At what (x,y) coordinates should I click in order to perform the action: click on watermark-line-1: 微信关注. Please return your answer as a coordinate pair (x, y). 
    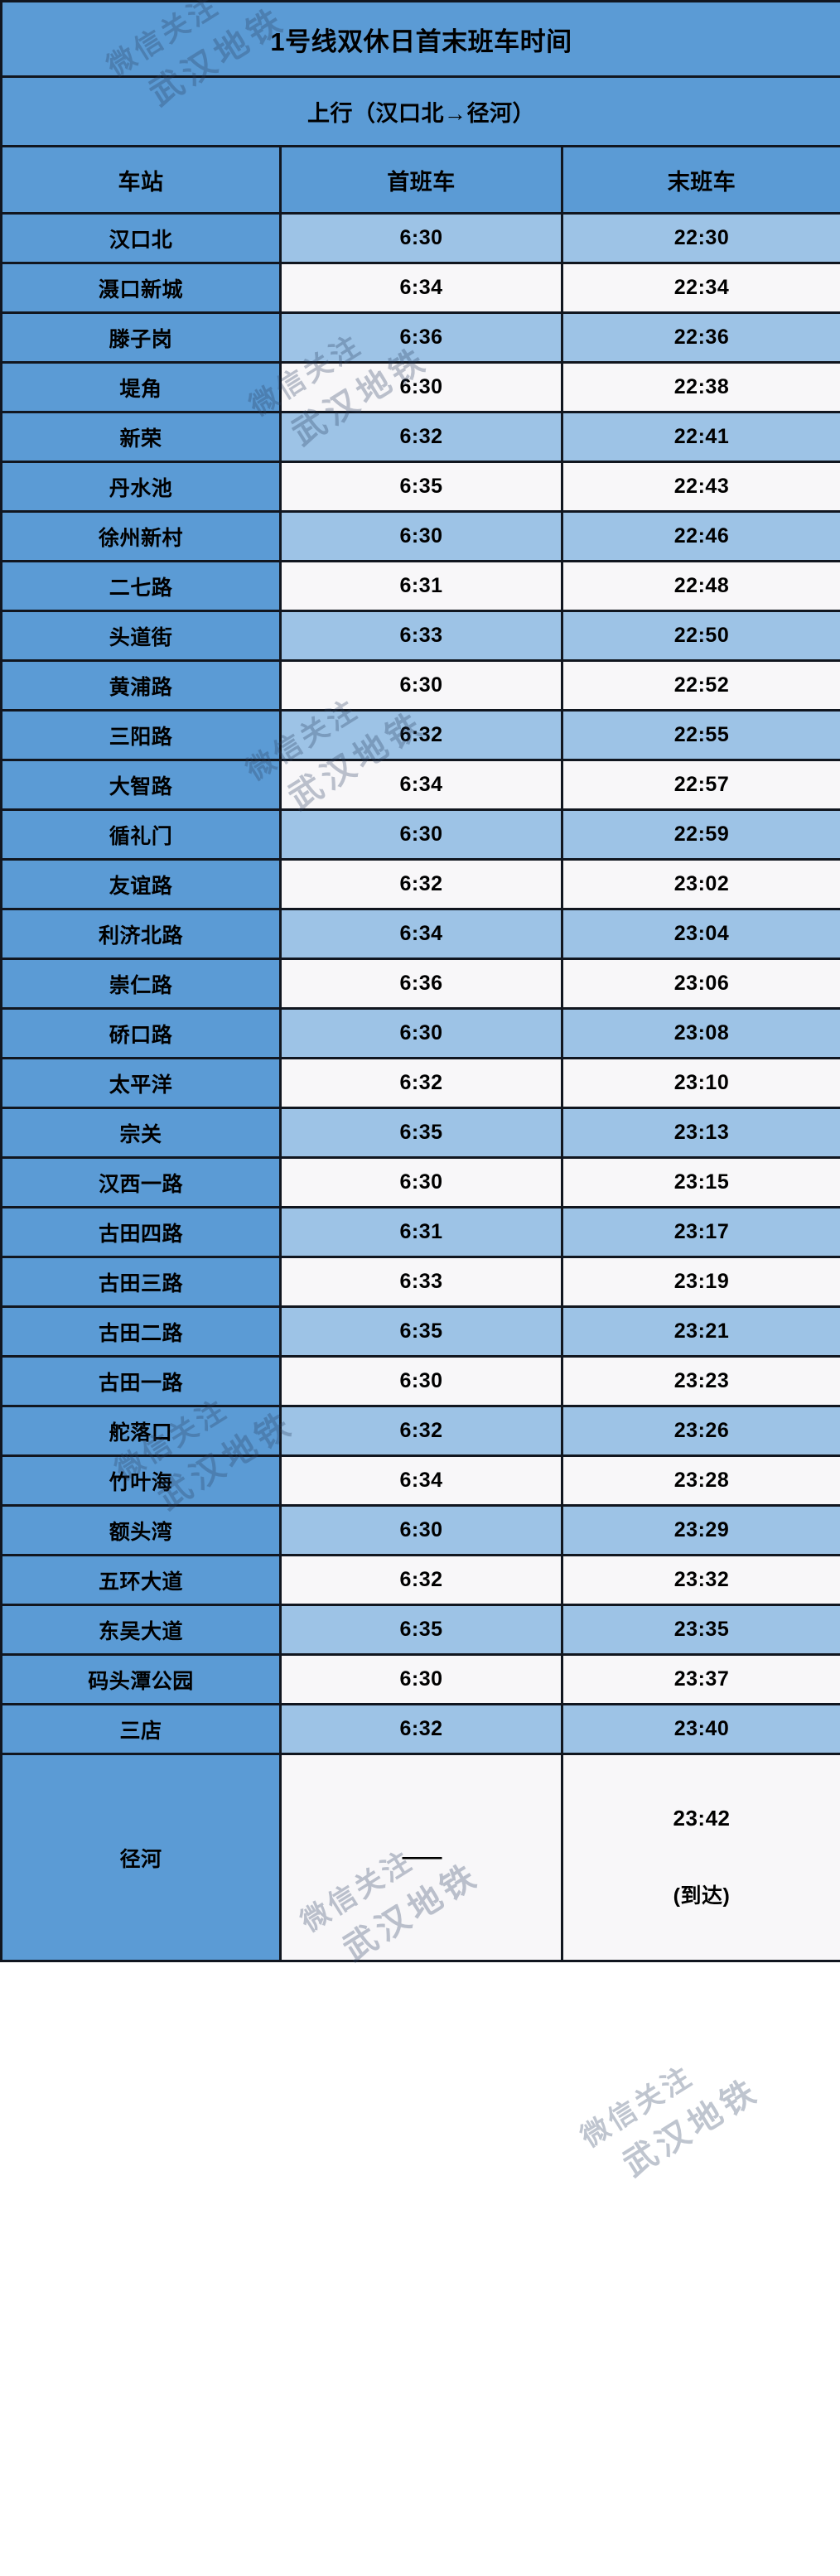
    Looking at the image, I should click on (637, 2107).